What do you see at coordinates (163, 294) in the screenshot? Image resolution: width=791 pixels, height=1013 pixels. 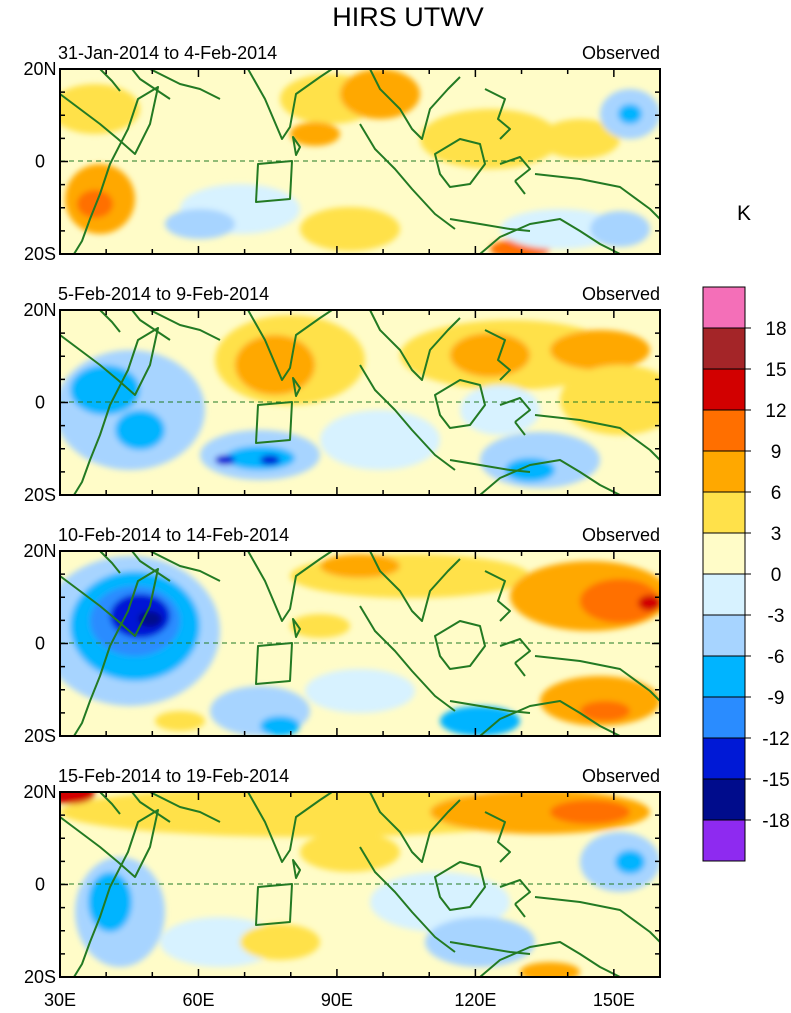 I see `panel-date-range: 5-Feb-2014 to 9-Feb-2014` at bounding box center [163, 294].